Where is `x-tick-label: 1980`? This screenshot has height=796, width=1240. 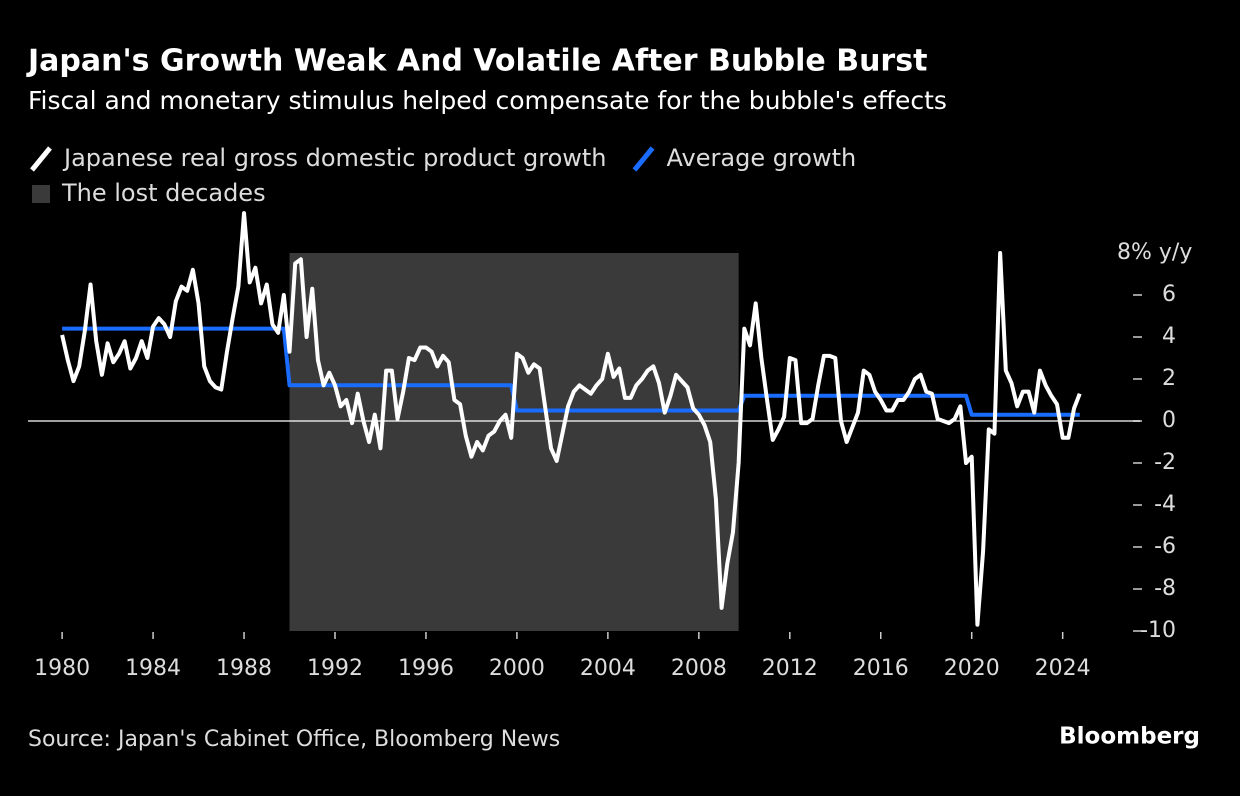 x-tick-label: 1980 is located at coordinates (62, 668).